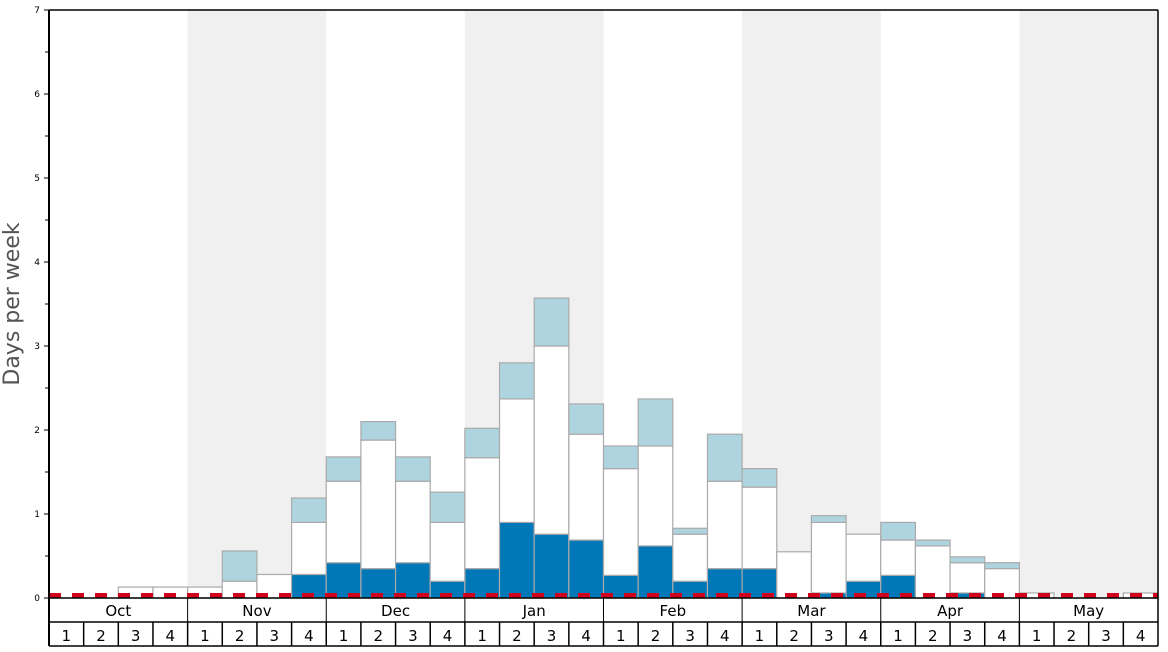  What do you see at coordinates (37, 599) in the screenshot?
I see `y-tick-label: 0` at bounding box center [37, 599].